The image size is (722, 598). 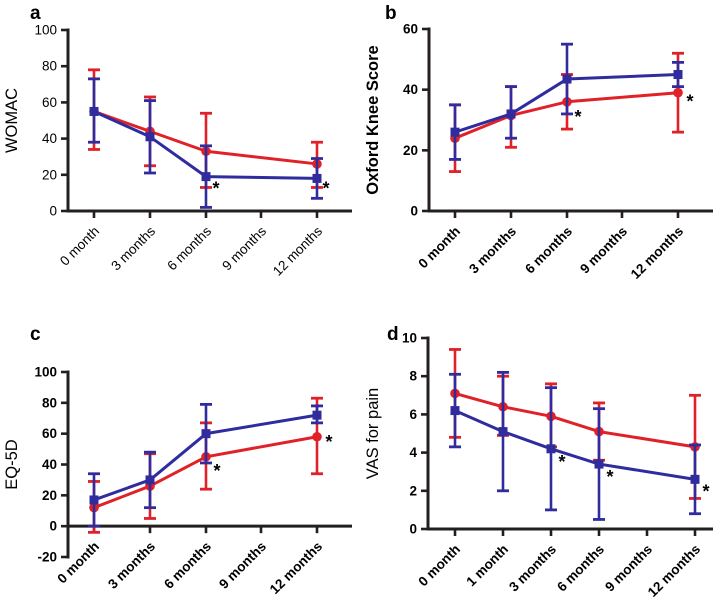 What do you see at coordinates (416, 120) in the screenshot?
I see `y-axis-ticks: 0 20 40 60` at bounding box center [416, 120].